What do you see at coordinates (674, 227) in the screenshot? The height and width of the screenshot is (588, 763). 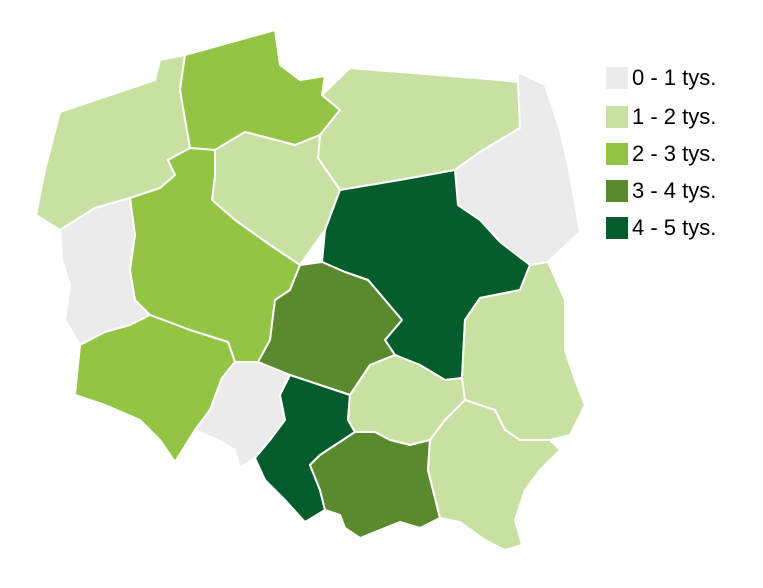 I see `legend-label-4: 4 - 5 tys.` at bounding box center [674, 227].